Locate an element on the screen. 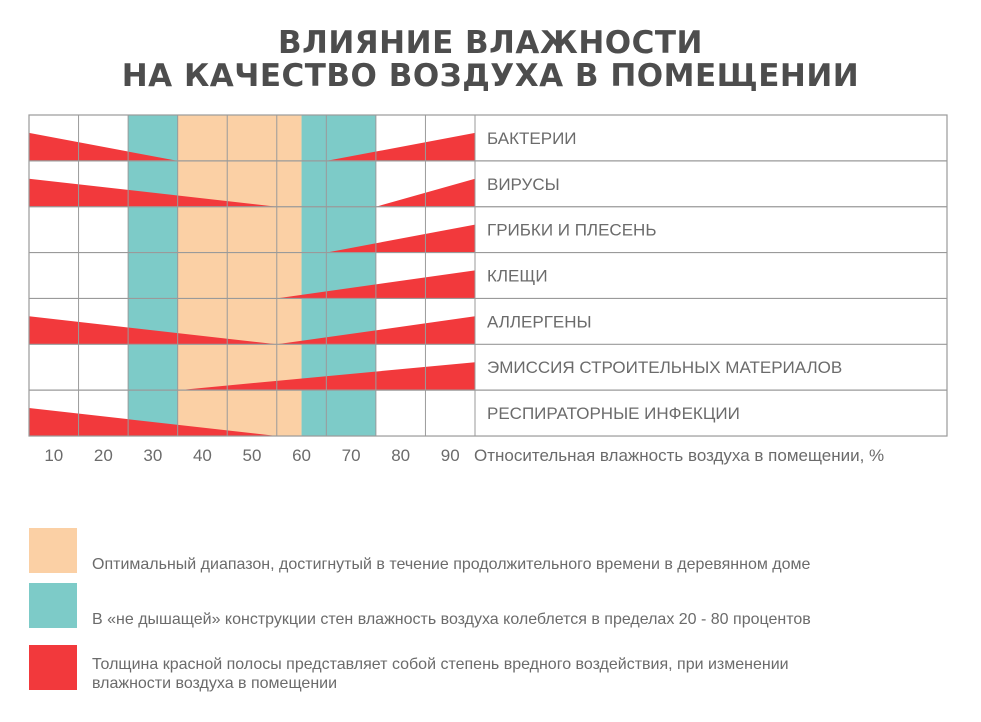 The width and height of the screenshot is (981, 722). legend-label-harm-line-2: влажности воздуха в помещении is located at coordinates (215, 683).